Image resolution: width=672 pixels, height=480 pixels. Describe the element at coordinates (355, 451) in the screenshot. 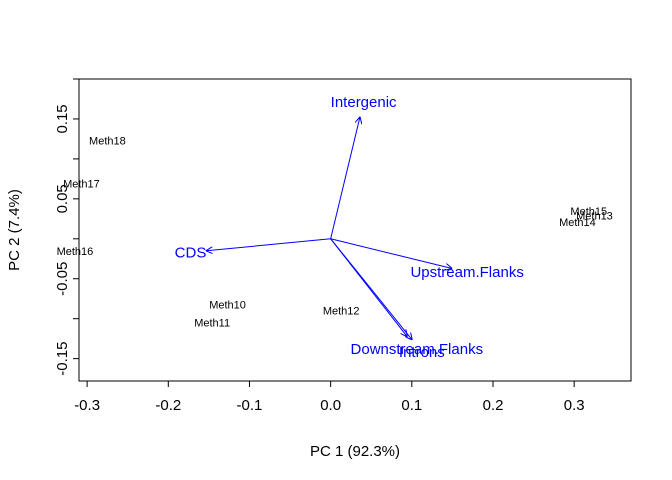

I see `x-axis-label: PC 1 (92.3%)` at that location.